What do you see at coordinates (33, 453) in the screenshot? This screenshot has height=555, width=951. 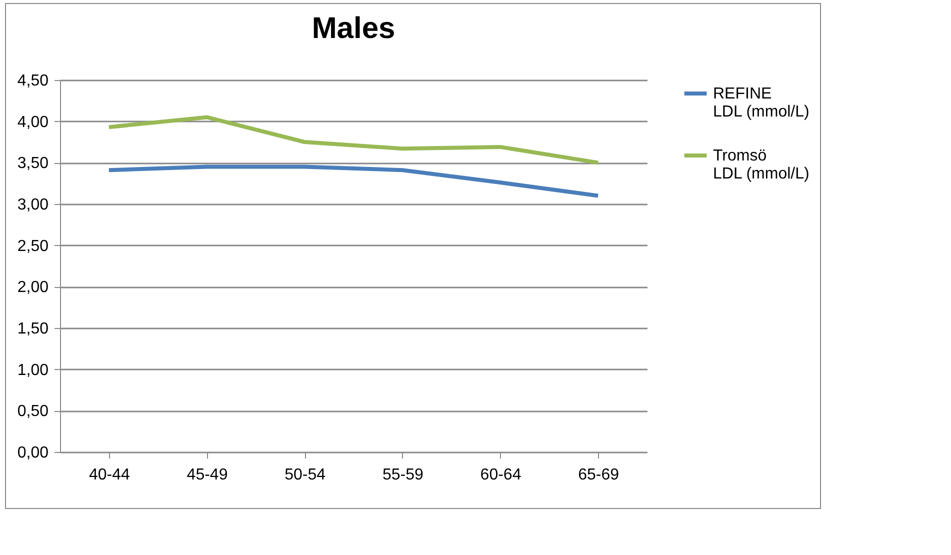 I see `y-tick-label: 0,00` at bounding box center [33, 453].